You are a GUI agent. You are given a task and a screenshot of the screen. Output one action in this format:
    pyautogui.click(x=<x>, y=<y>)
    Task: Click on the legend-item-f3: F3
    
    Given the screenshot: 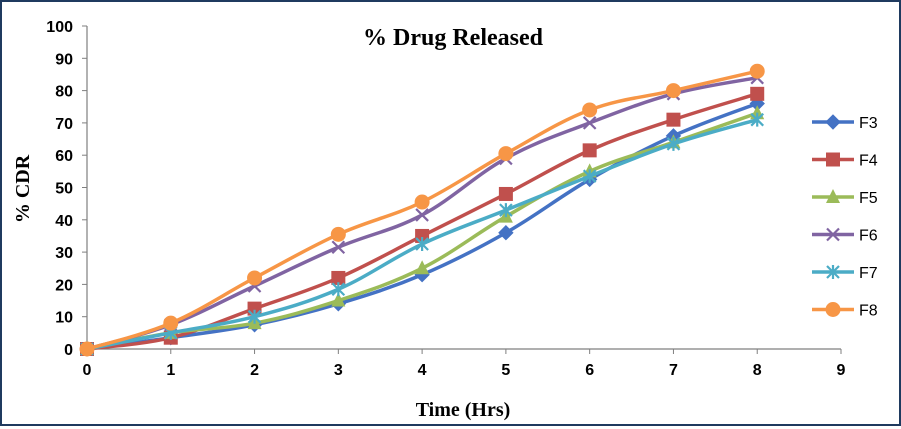 What is the action you would take?
    pyautogui.click(x=845, y=123)
    